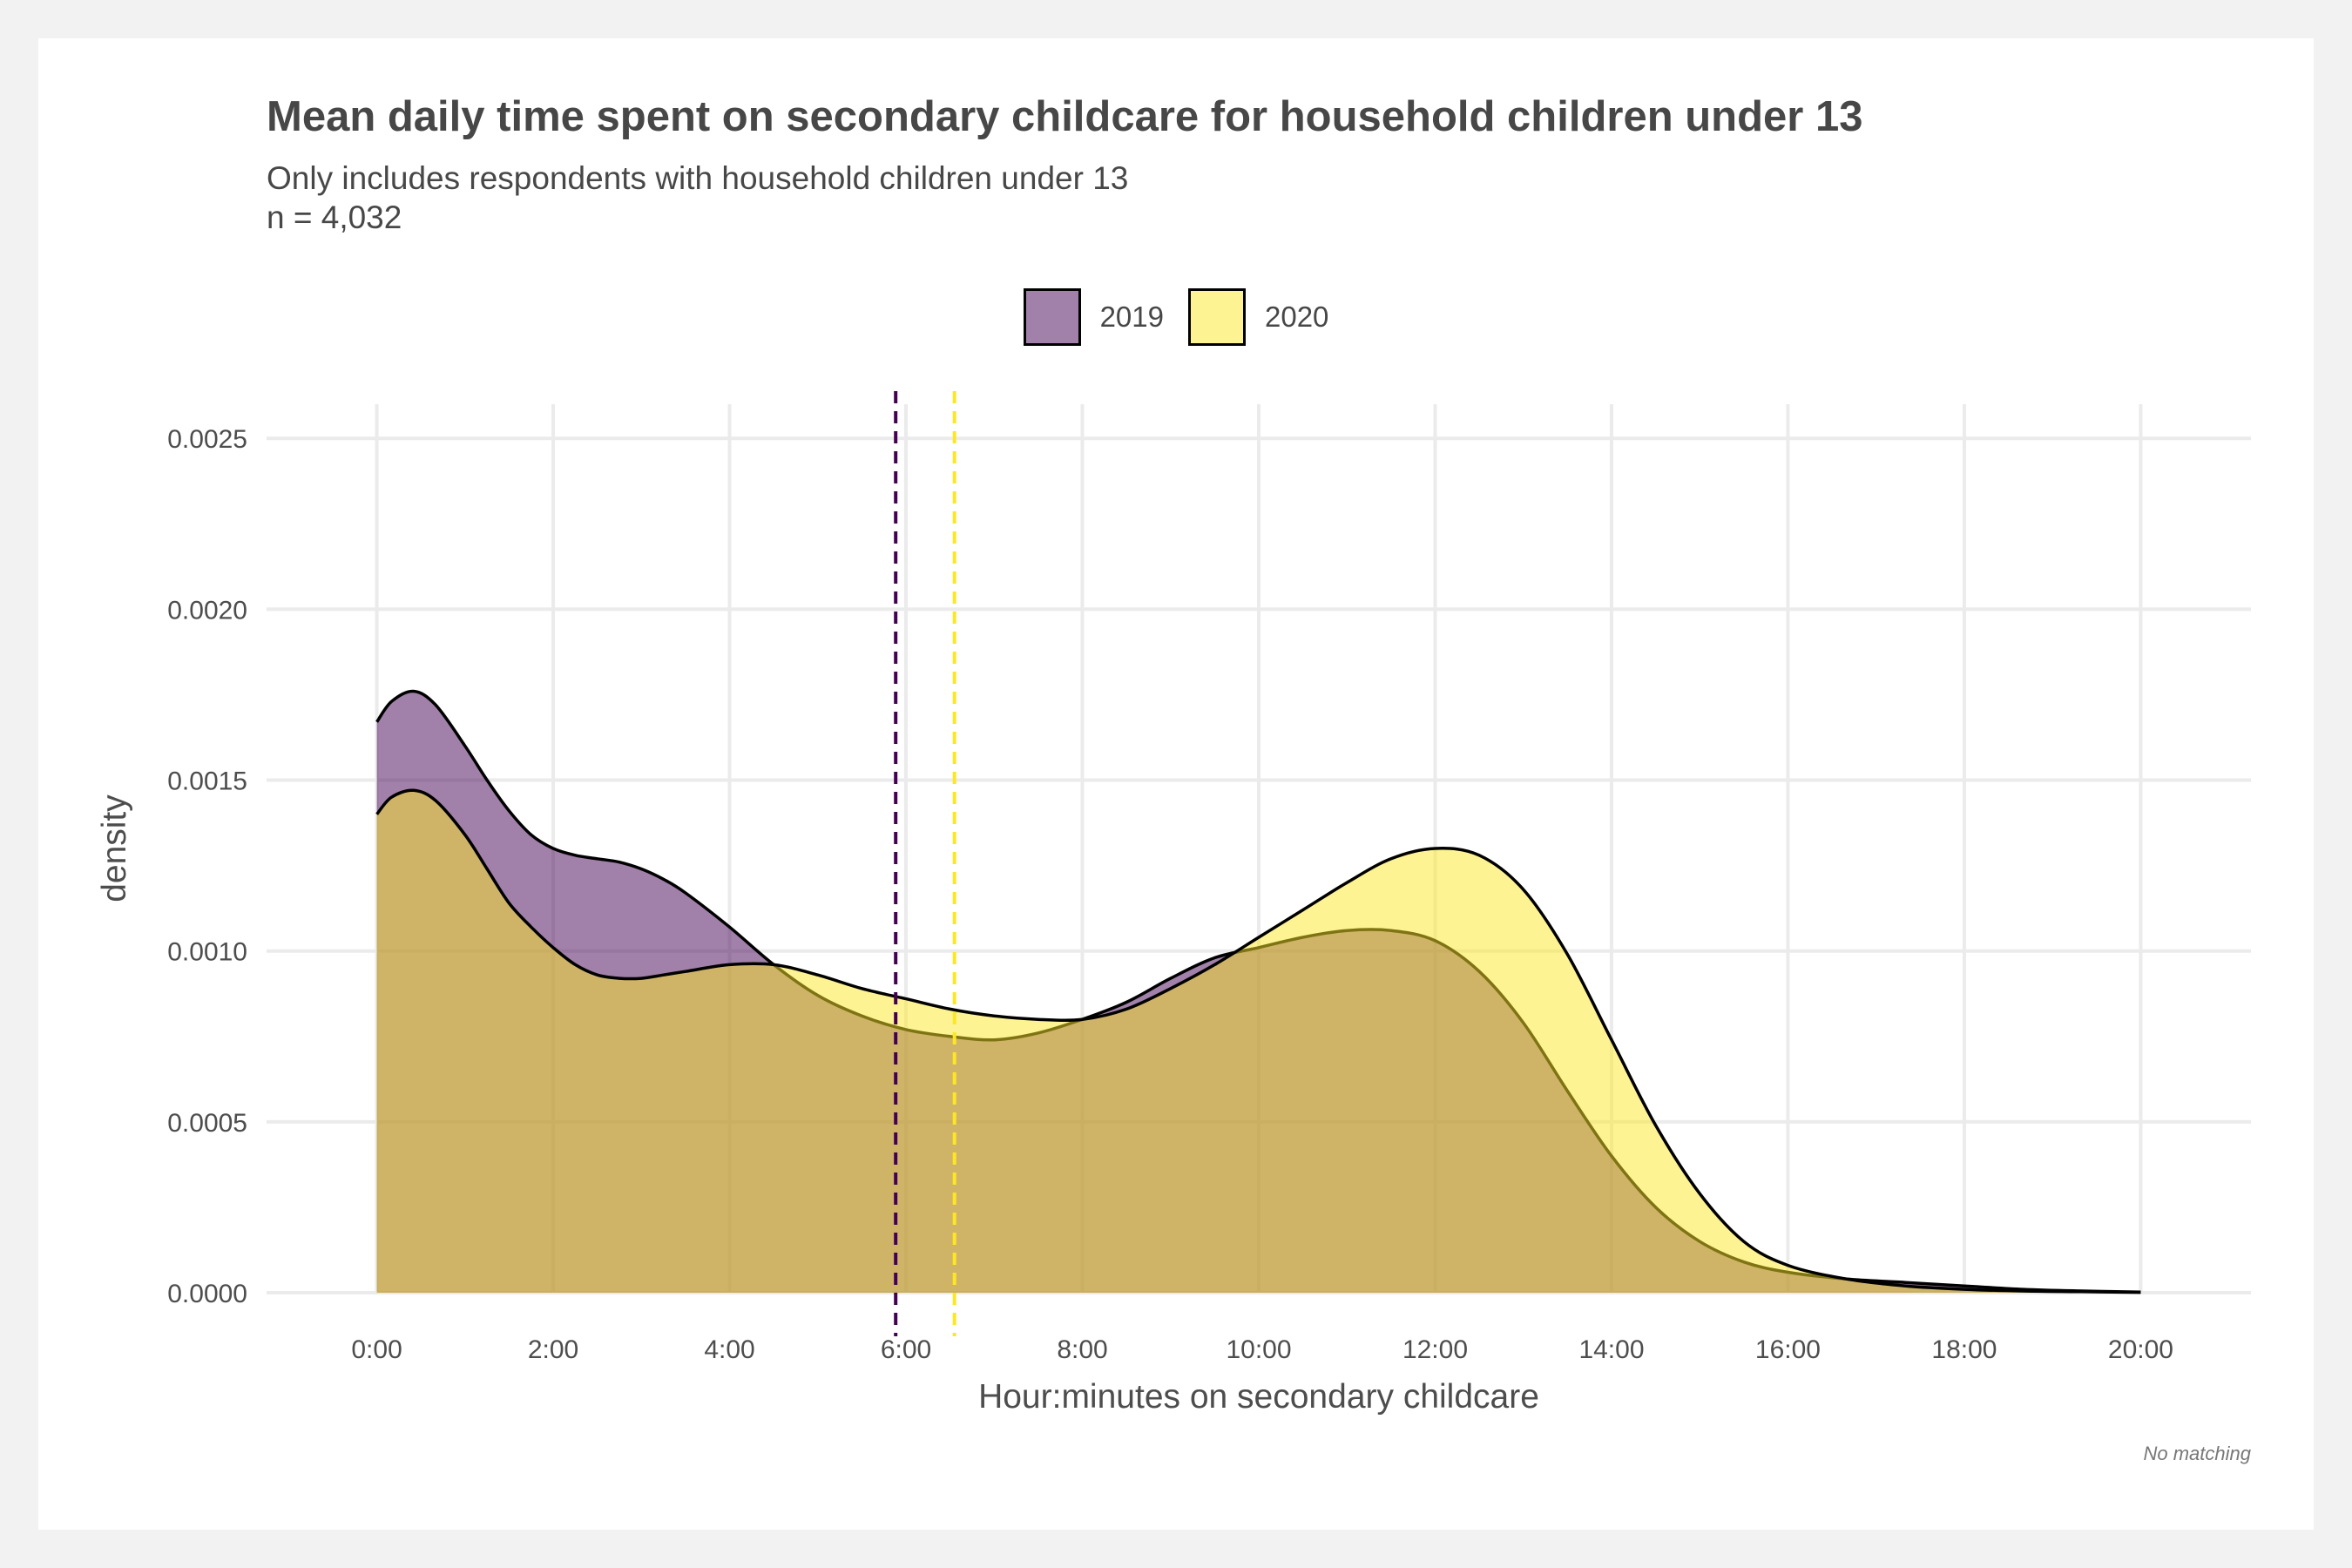 The width and height of the screenshot is (2352, 1568). Describe the element at coordinates (1611, 1349) in the screenshot. I see `x-tick-label-7: 14:00` at that location.